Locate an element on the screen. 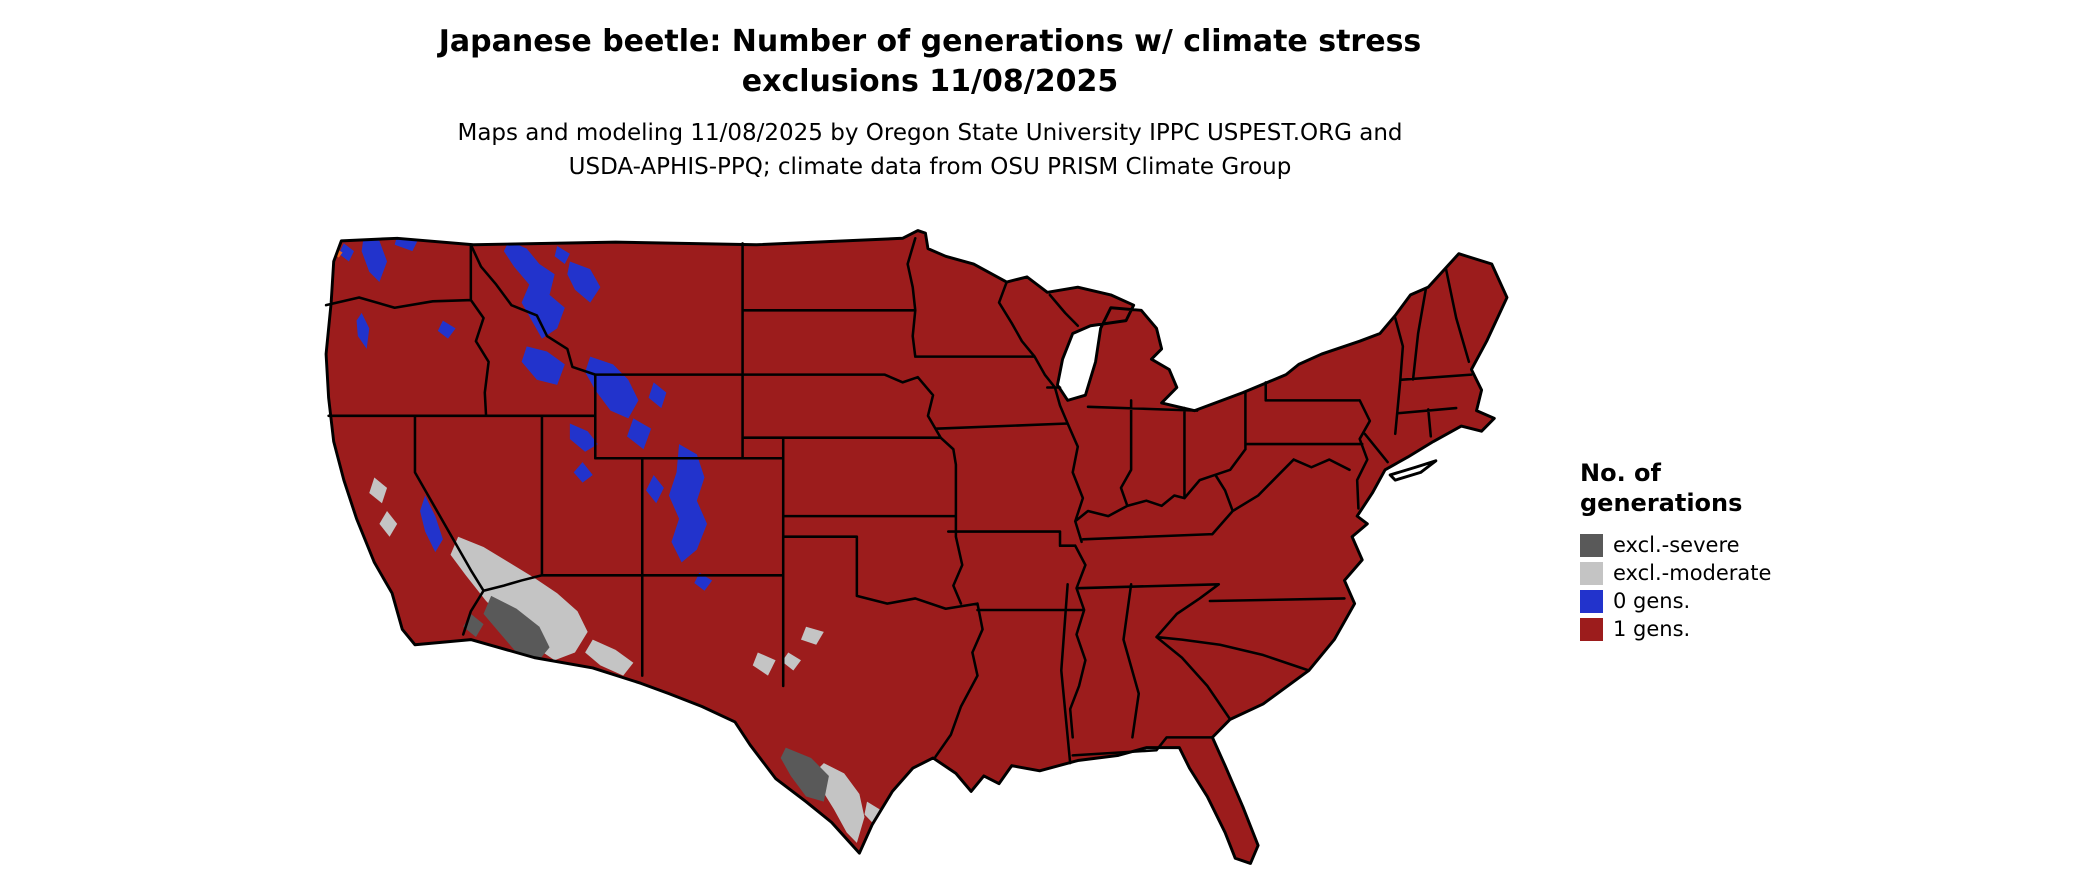  region-zero-gens-northwest-montana is located at coordinates (584, 282).